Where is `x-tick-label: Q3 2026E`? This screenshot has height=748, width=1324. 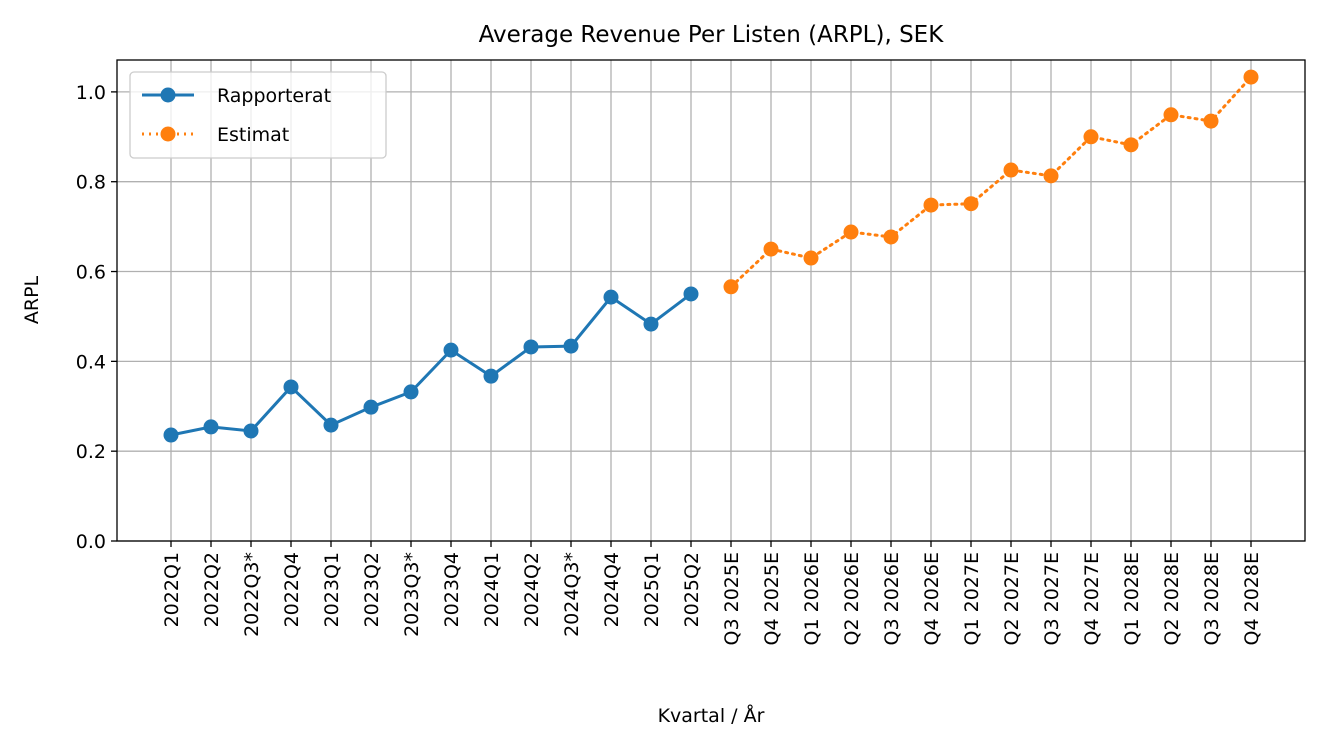
x-tick-label: Q3 2026E is located at coordinates (892, 598).